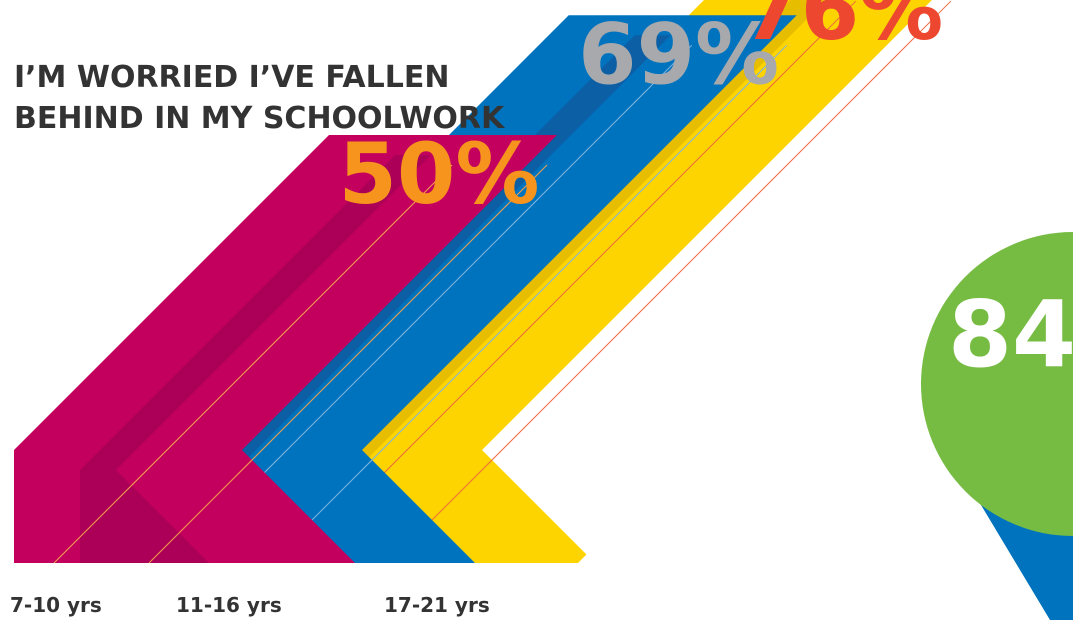 The width and height of the screenshot is (1073, 620). I want to click on chart-title-line-1: I’M WORRIED I’VE FALLEN, so click(231, 77).